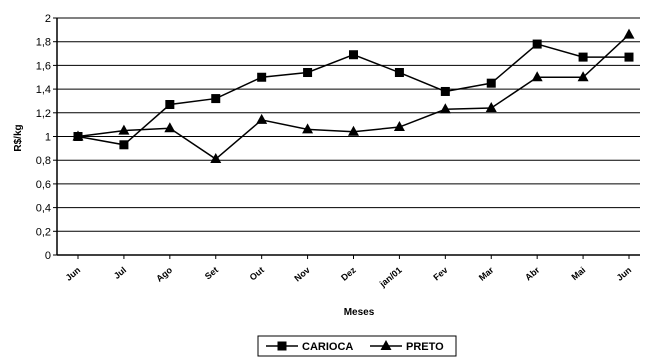 The width and height of the screenshot is (646, 358). Describe the element at coordinates (578, 273) in the screenshot. I see `x-tick-label: Mai` at that location.